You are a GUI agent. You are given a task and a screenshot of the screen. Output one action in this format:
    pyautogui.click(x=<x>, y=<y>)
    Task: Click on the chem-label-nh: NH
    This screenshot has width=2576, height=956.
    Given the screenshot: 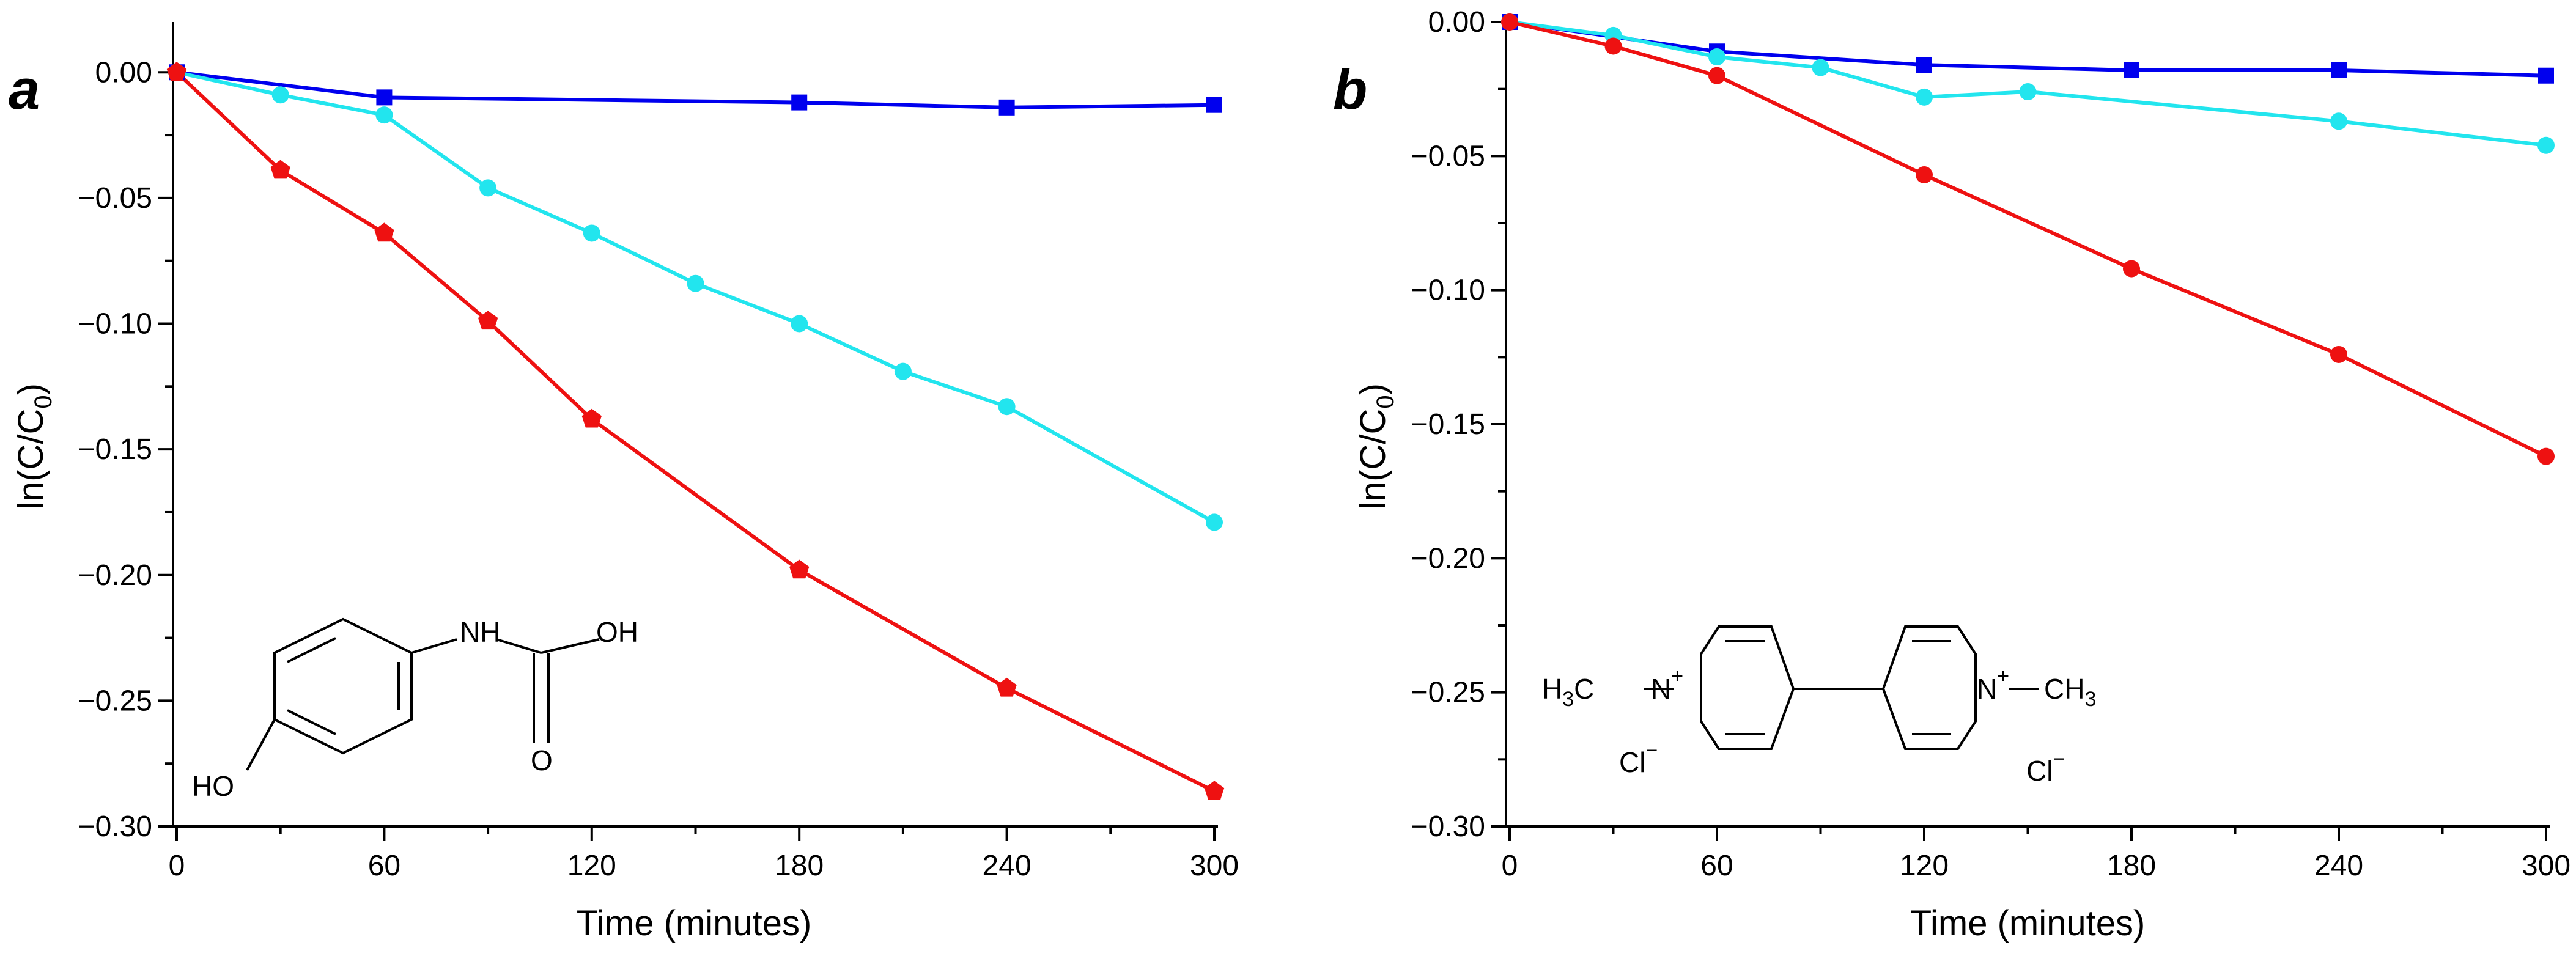 What is the action you would take?
    pyautogui.click(x=480, y=632)
    